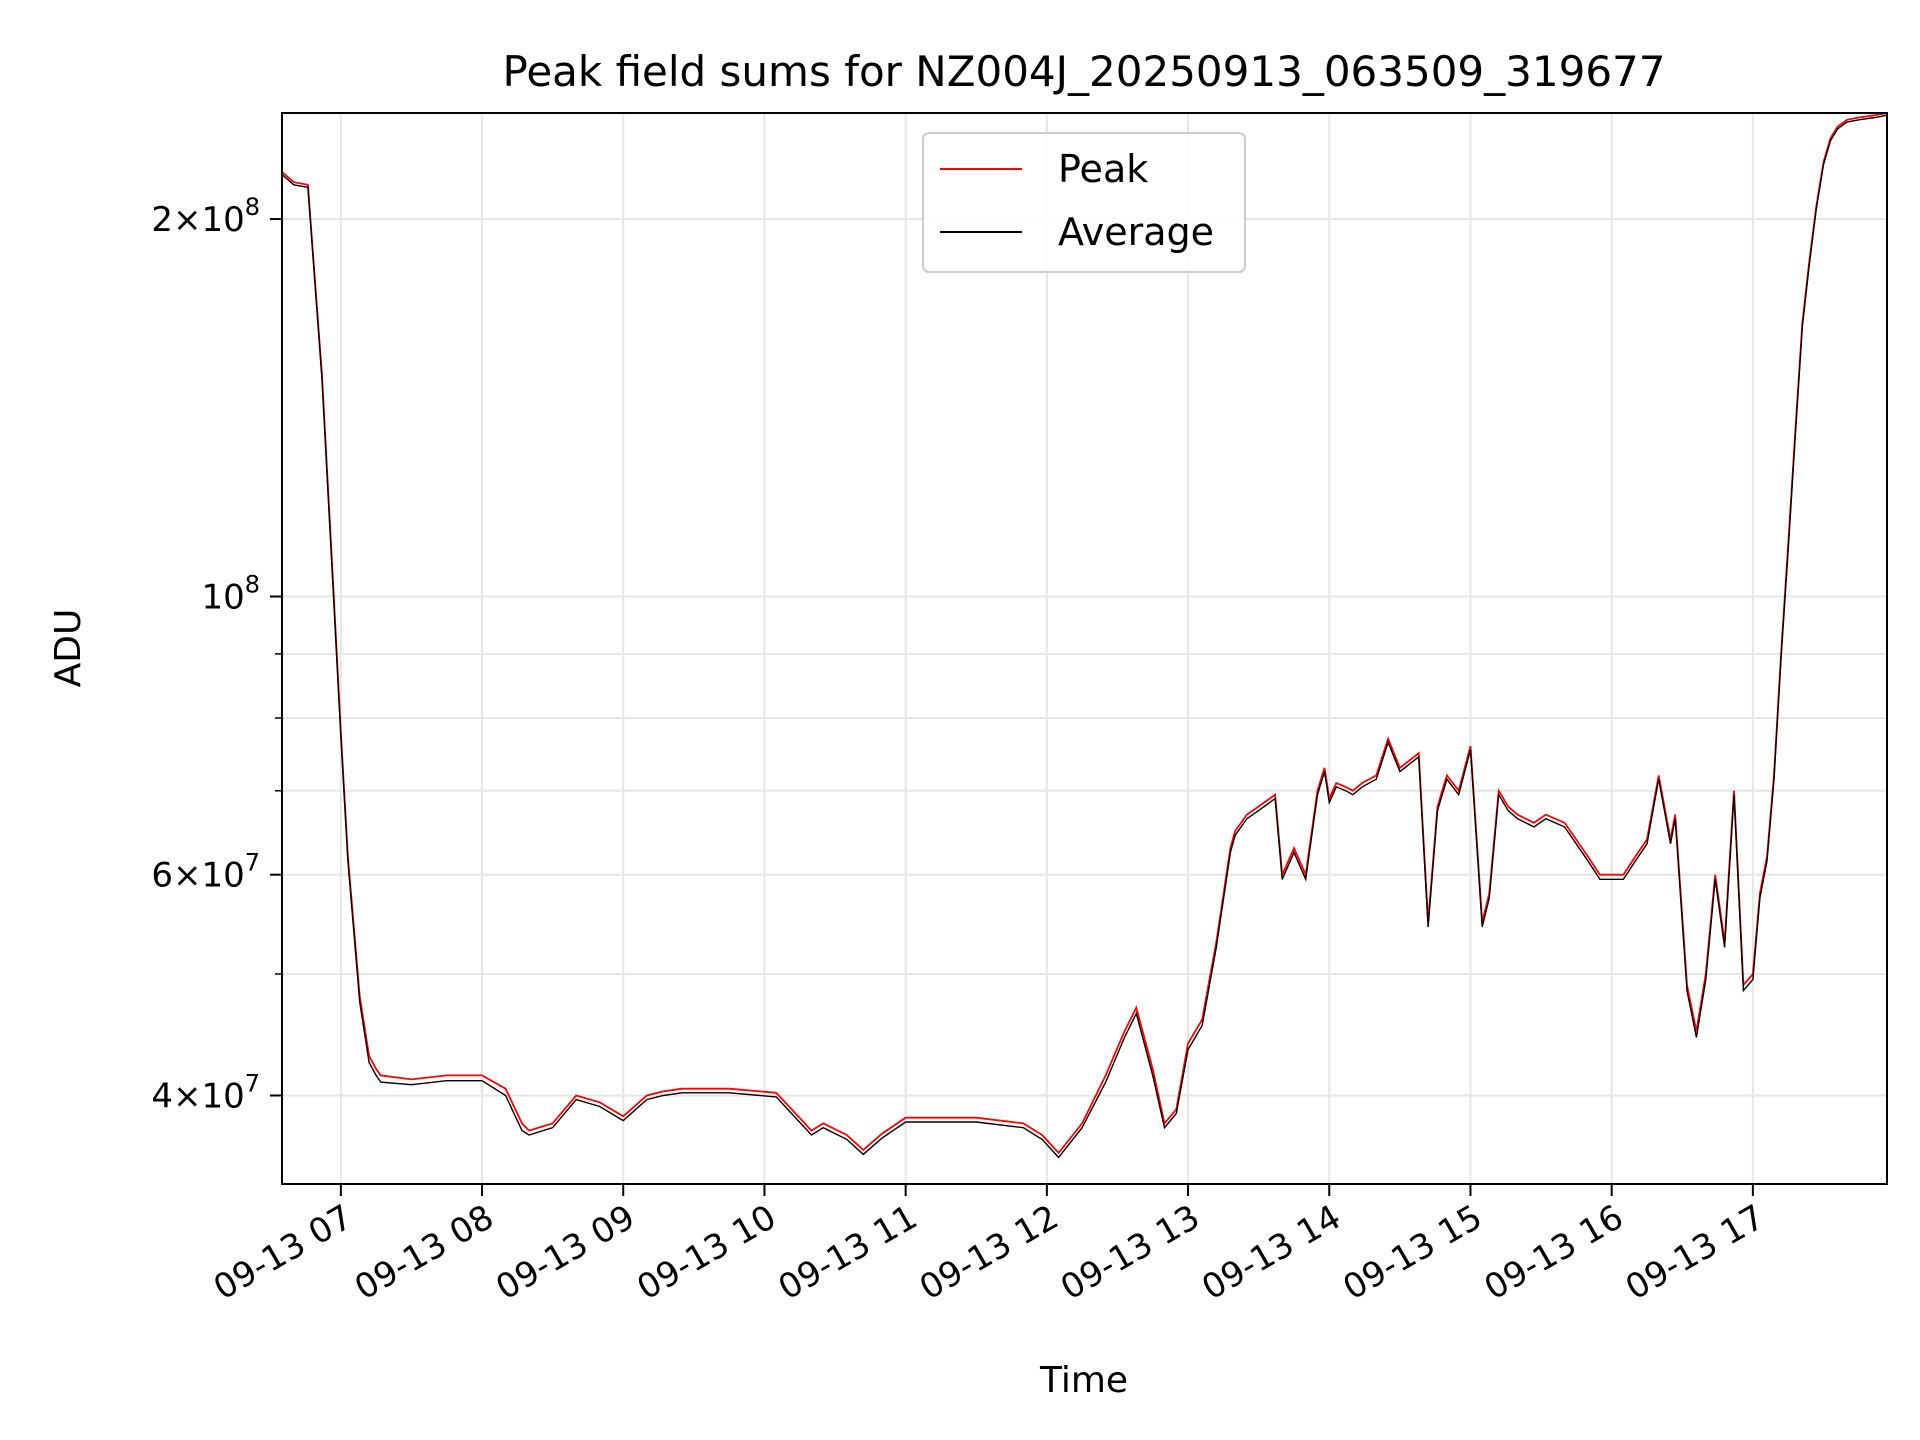 The width and height of the screenshot is (1920, 1440). Describe the element at coordinates (222, 598) in the screenshot. I see `y-tick-mantissa: 10` at that location.